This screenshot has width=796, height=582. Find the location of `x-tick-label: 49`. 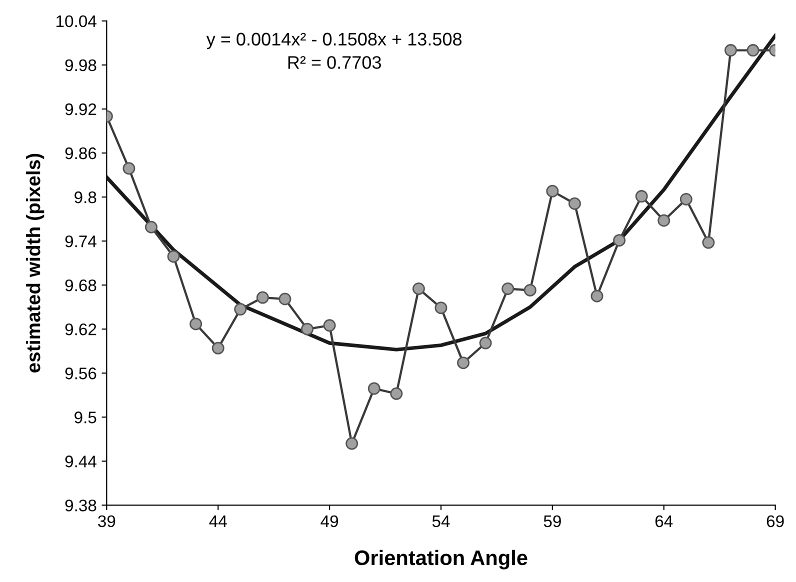

x-tick-label: 49 is located at coordinates (329, 521).